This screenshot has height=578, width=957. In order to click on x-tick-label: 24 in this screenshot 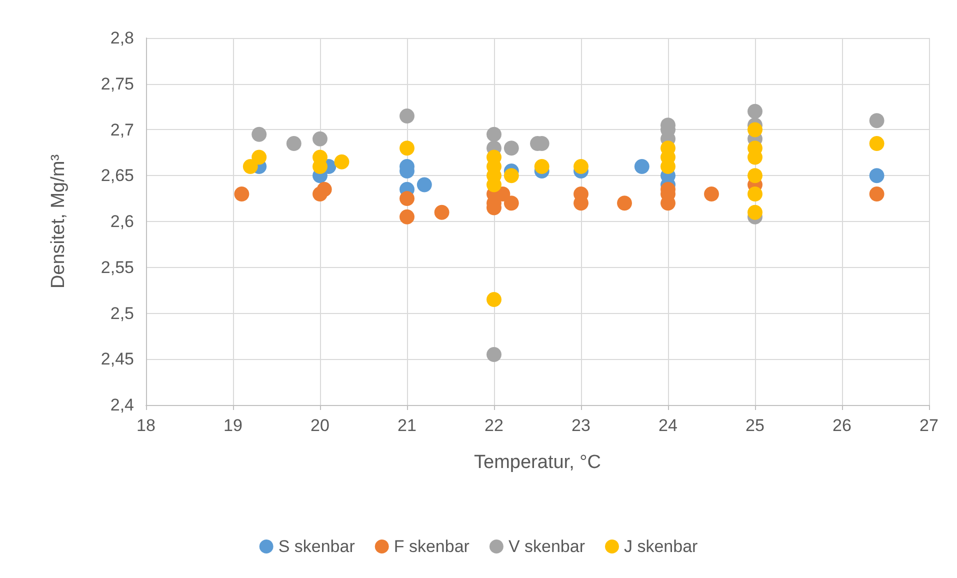, I will do `click(668, 425)`.